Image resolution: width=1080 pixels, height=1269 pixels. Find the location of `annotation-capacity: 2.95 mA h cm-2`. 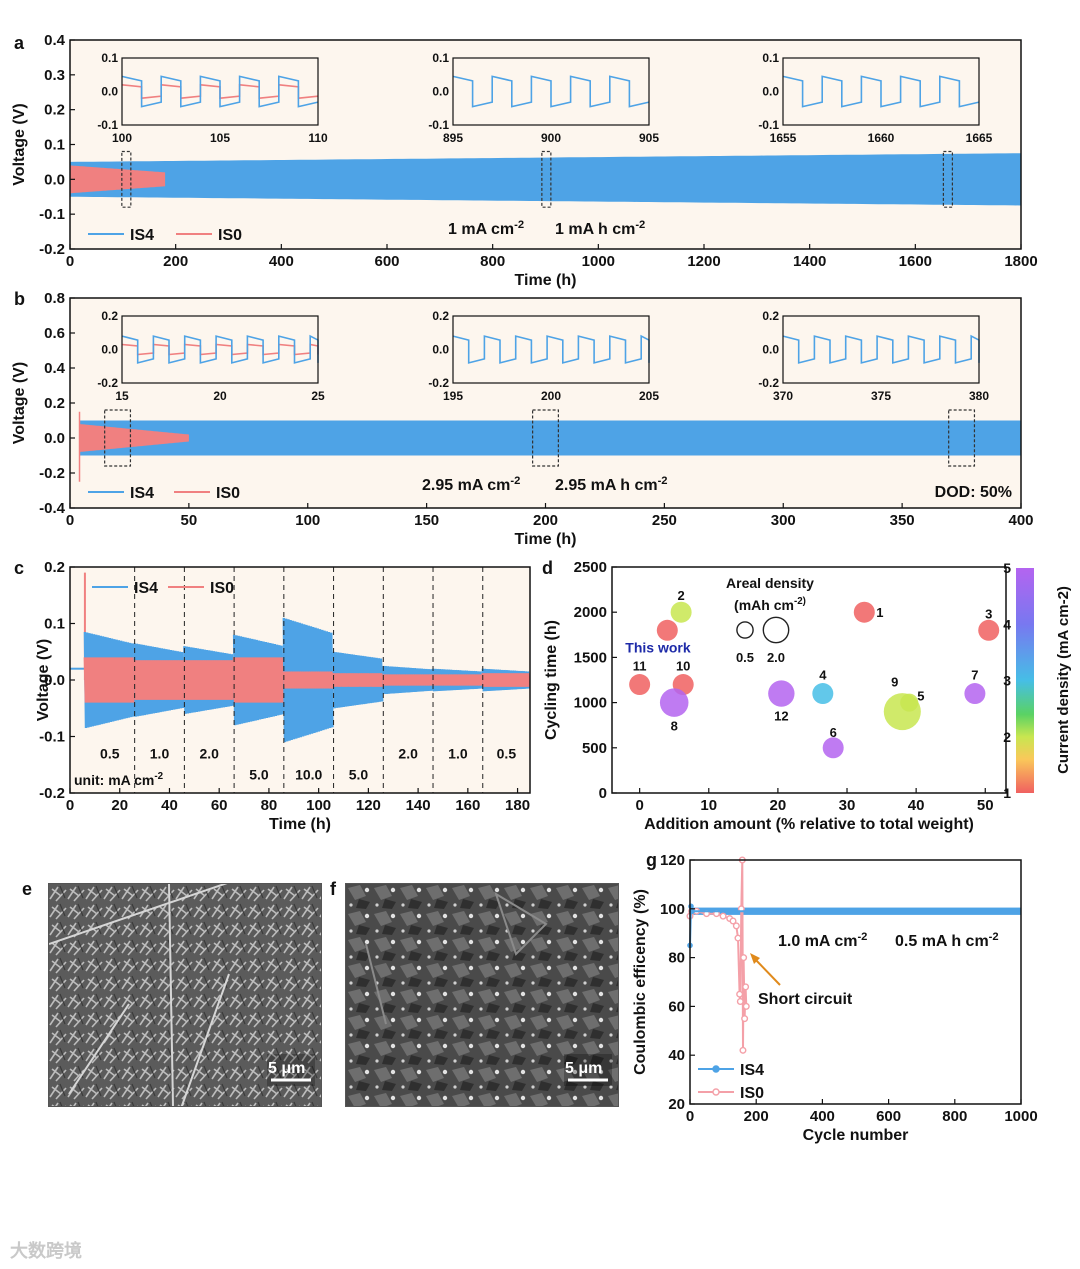

annotation-capacity: 2.95 mA h cm-2 is located at coordinates (611, 484).